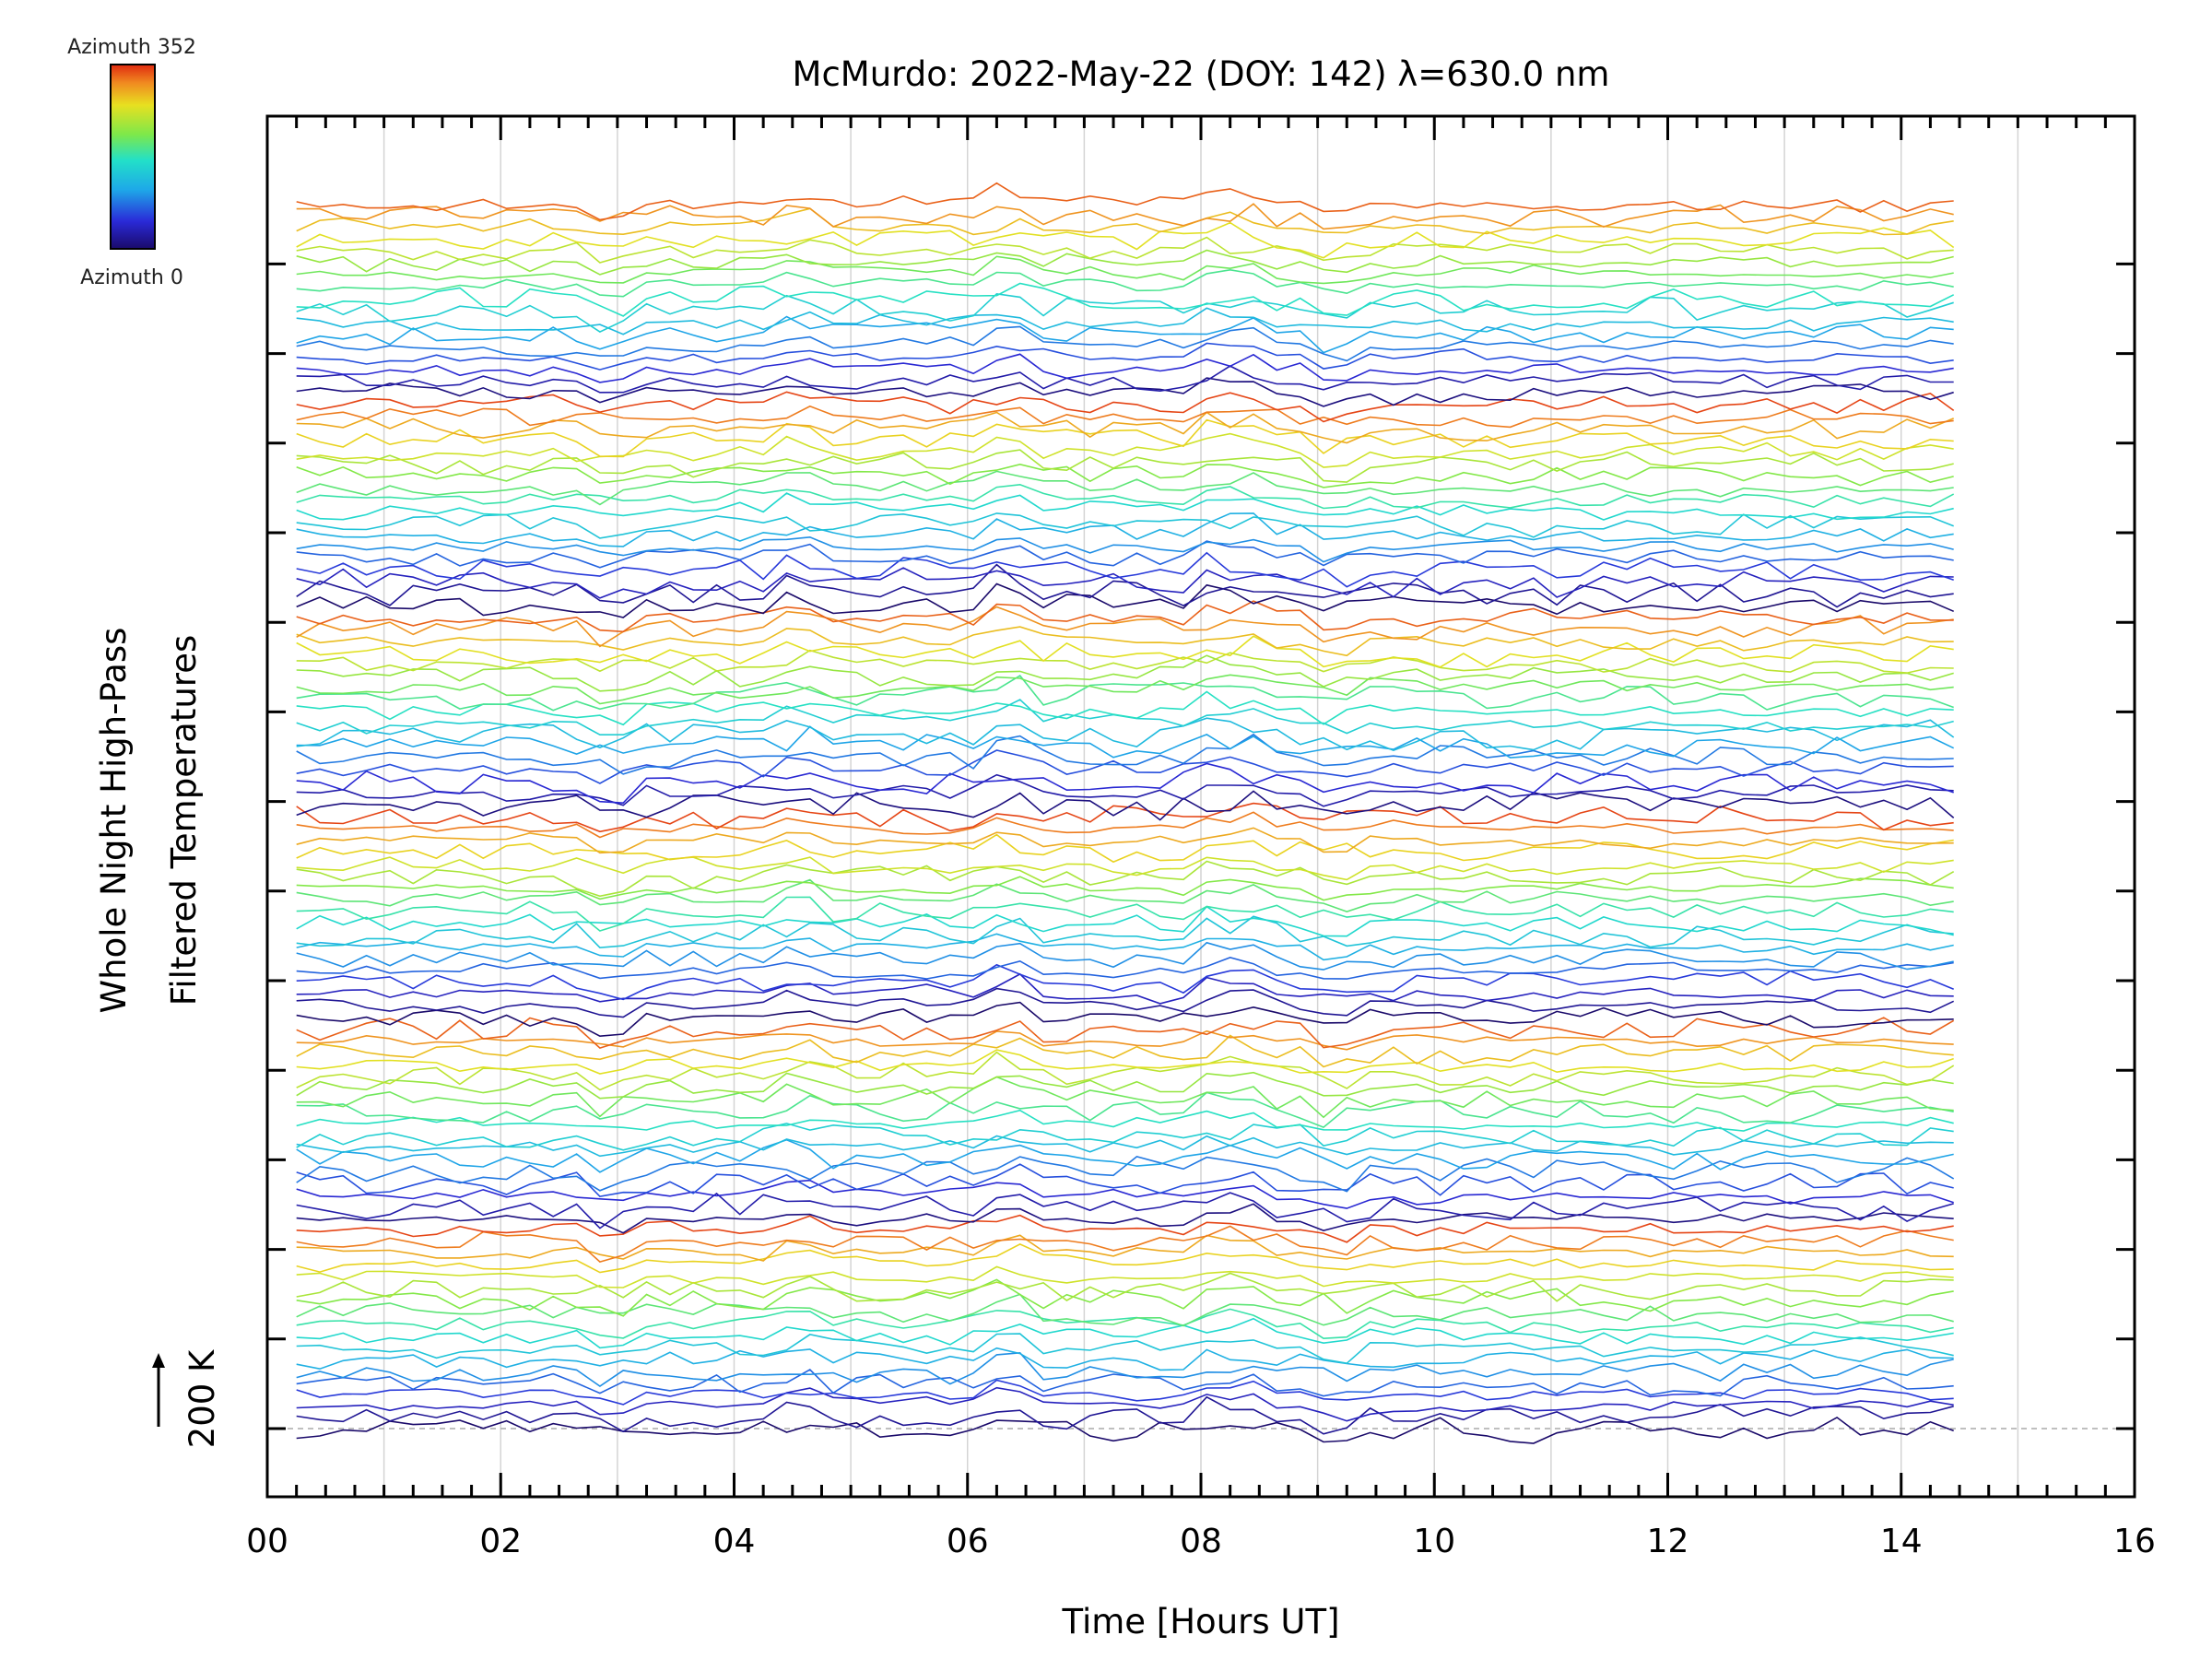 This screenshot has height=1659, width=2212. I want to click on x-tick-label: 06, so click(968, 1541).